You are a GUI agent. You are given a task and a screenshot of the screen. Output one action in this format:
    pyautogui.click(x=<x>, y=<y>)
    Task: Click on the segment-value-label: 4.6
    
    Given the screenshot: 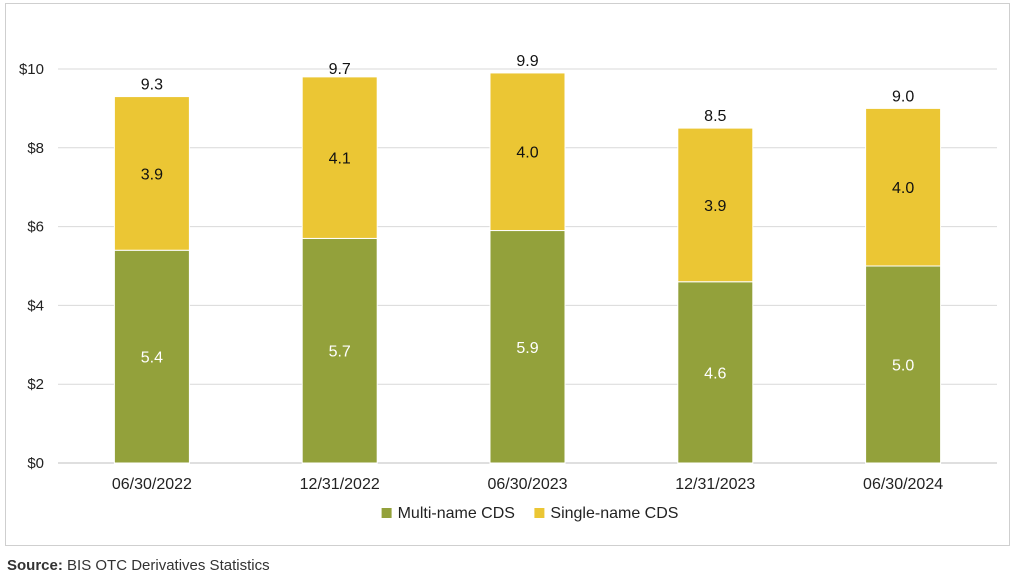 What is the action you would take?
    pyautogui.click(x=715, y=373)
    